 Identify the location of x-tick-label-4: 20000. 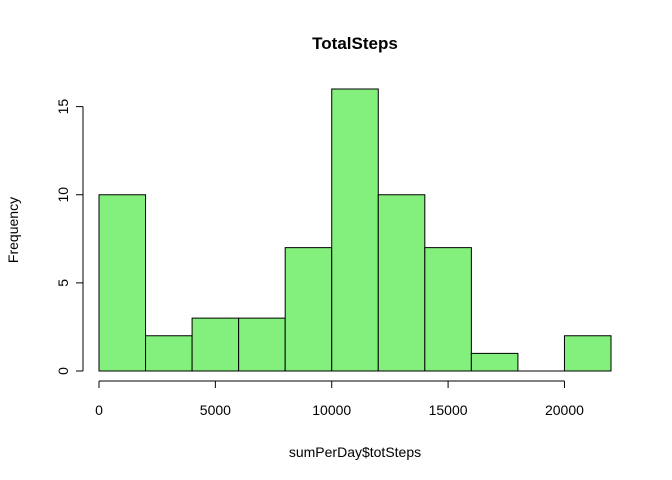
(564, 410).